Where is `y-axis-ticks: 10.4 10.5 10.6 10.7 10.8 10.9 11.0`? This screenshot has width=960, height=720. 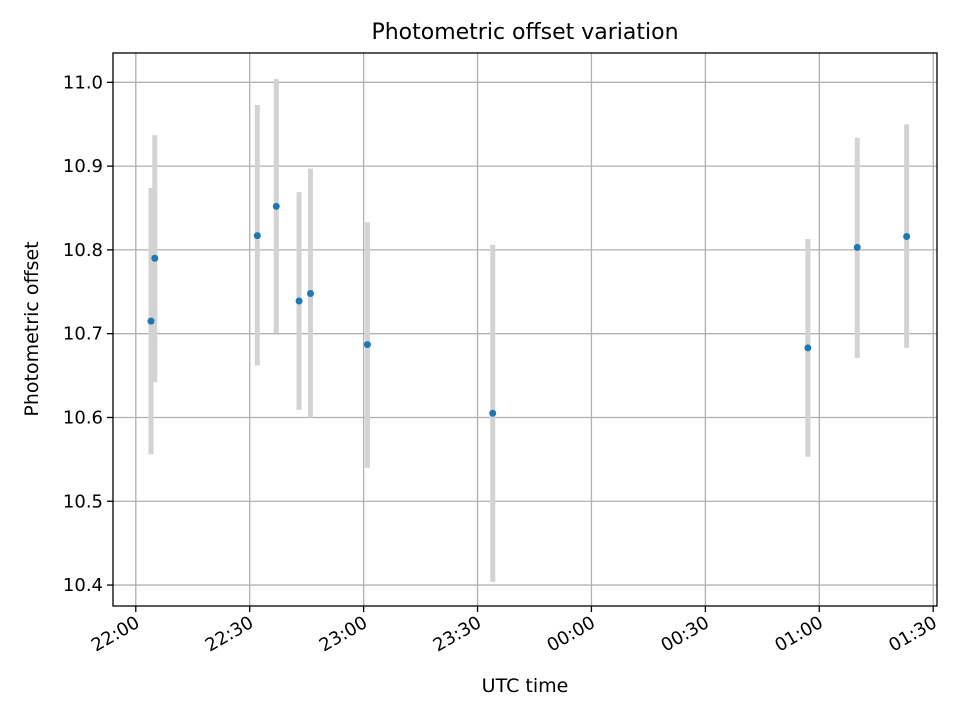 y-axis-ticks: 10.4 10.5 10.6 10.7 10.8 10.9 11.0 is located at coordinates (88, 334).